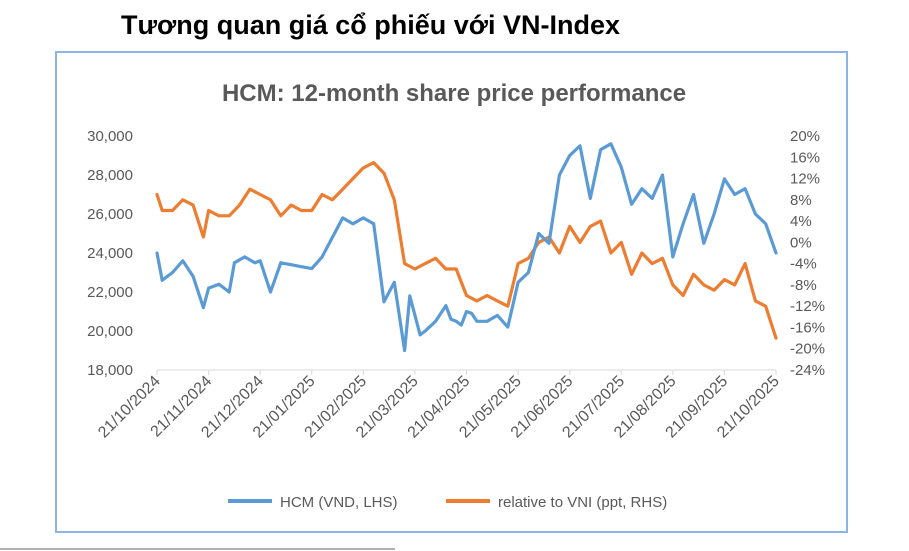 This screenshot has height=551, width=909. I want to click on y-left-tick-label: 24,000, so click(110, 253).